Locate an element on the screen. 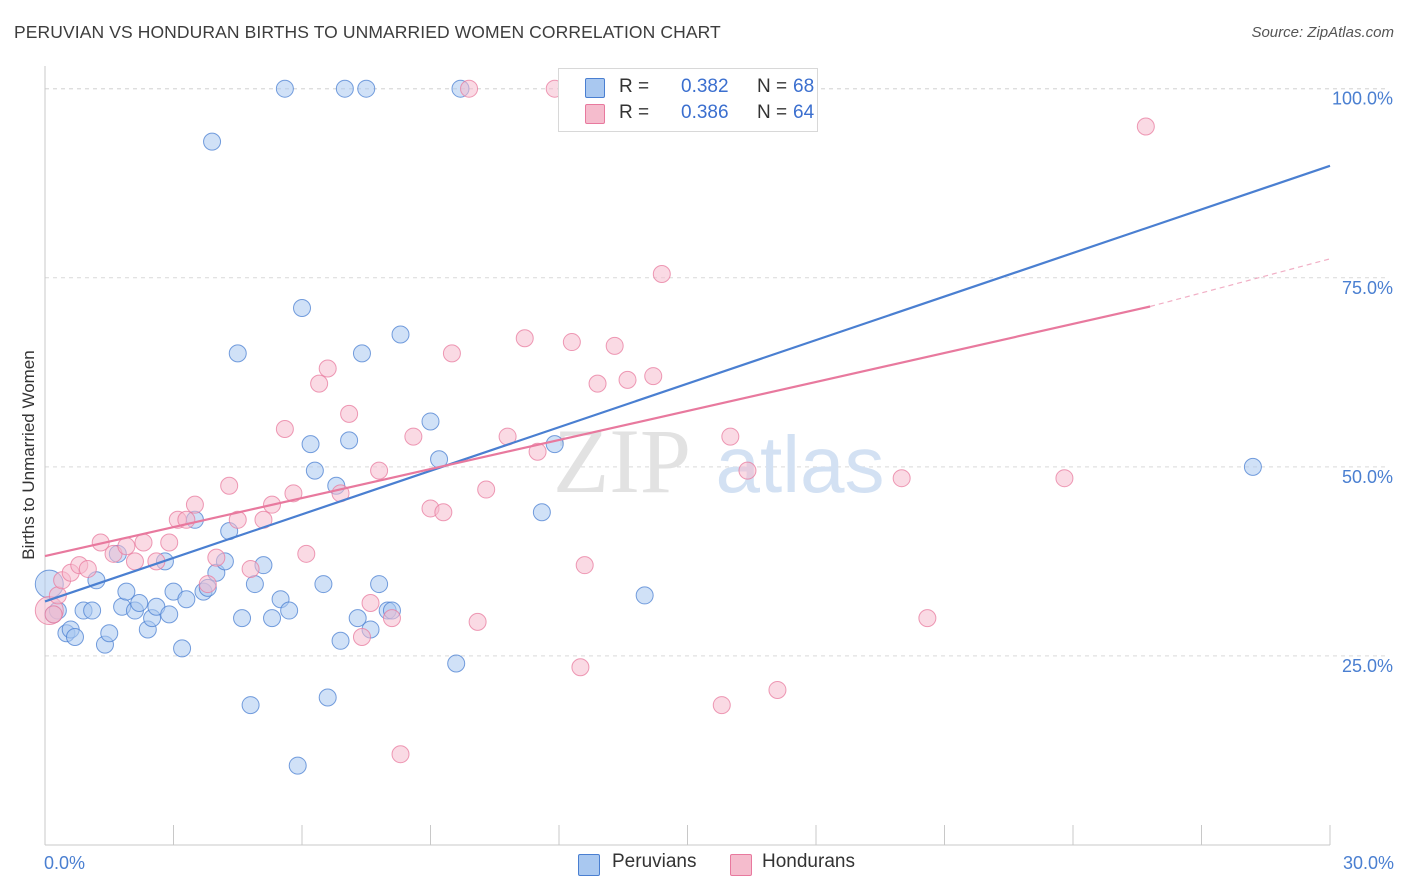  peruvians-swatch is located at coordinates (589, 865).